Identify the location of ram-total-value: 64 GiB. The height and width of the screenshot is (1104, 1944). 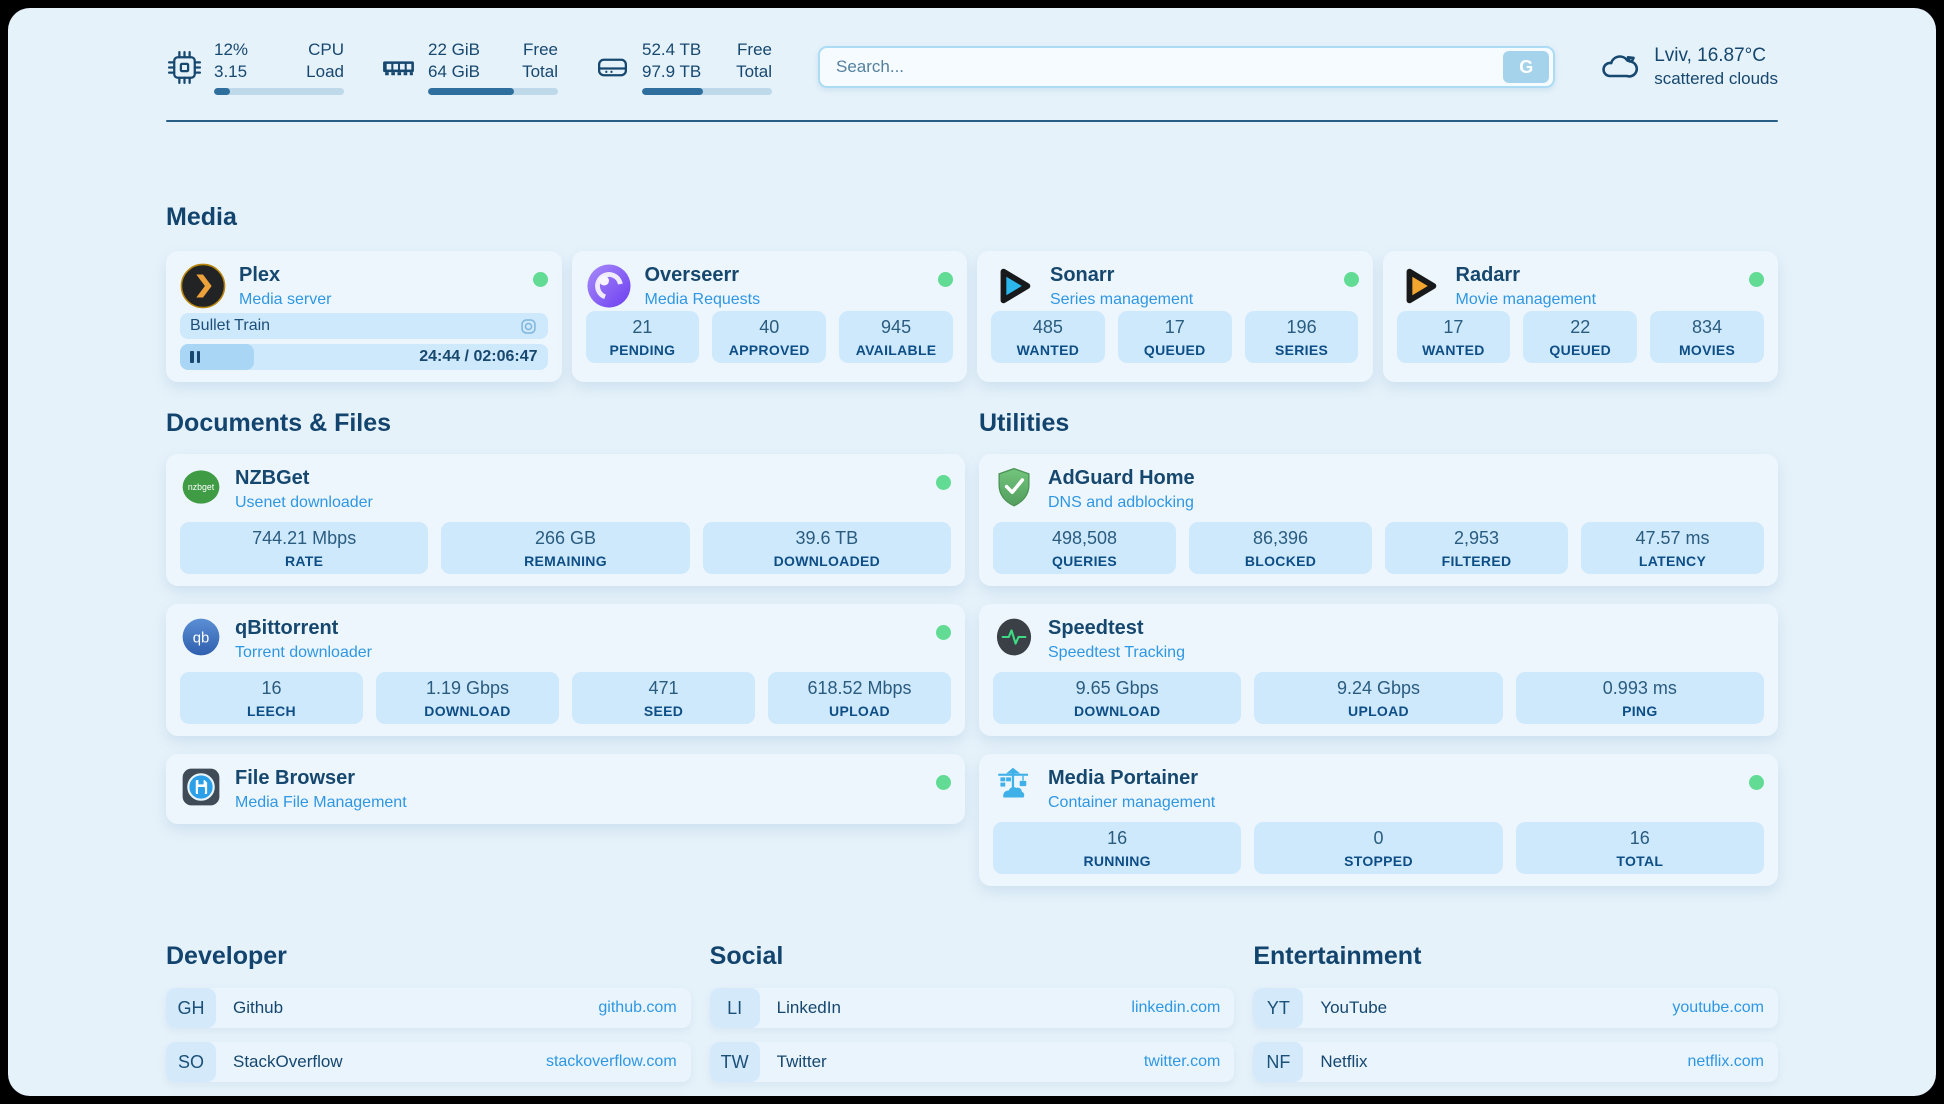
(454, 71).